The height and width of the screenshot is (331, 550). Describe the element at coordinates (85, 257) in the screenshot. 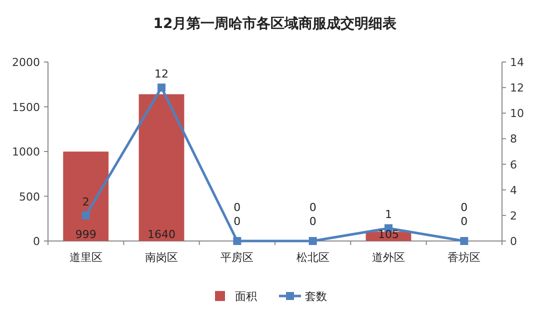

I see `x-tick-label: 道里区` at that location.